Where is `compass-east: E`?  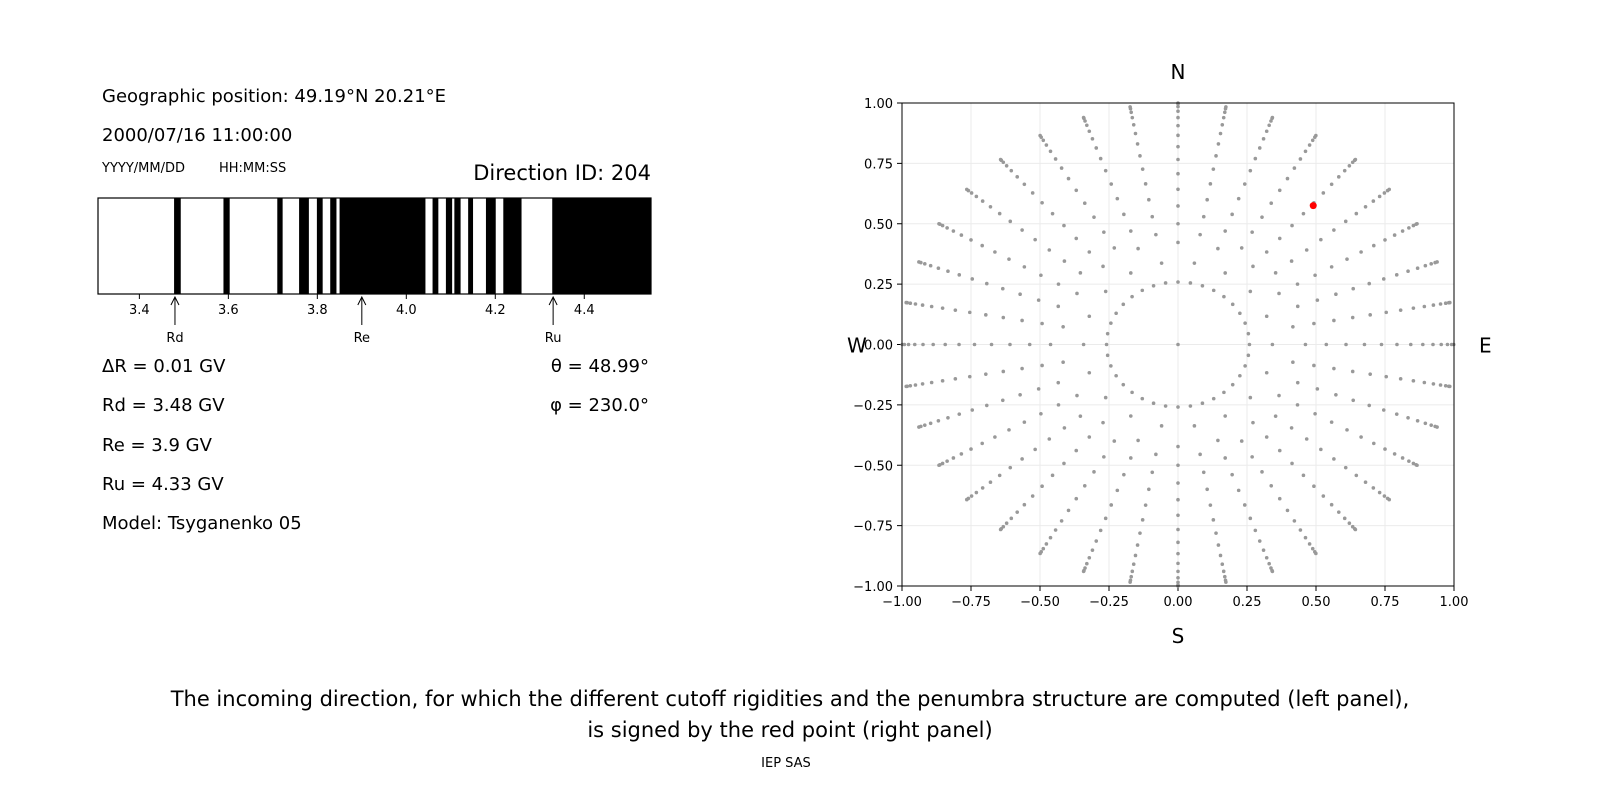 compass-east: E is located at coordinates (1485, 346).